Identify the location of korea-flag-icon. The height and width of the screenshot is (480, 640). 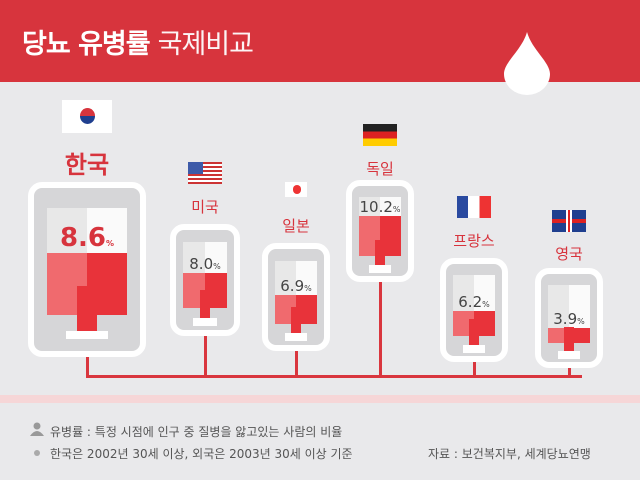
(87, 116).